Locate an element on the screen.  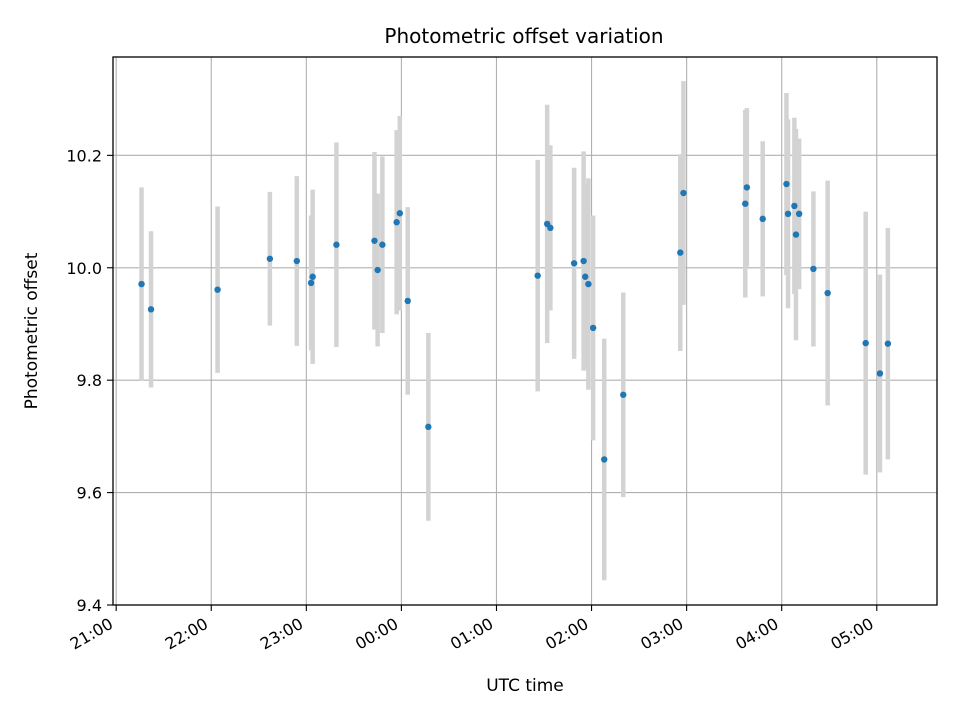
chart-title: Photometric offset variation is located at coordinates (523, 36).